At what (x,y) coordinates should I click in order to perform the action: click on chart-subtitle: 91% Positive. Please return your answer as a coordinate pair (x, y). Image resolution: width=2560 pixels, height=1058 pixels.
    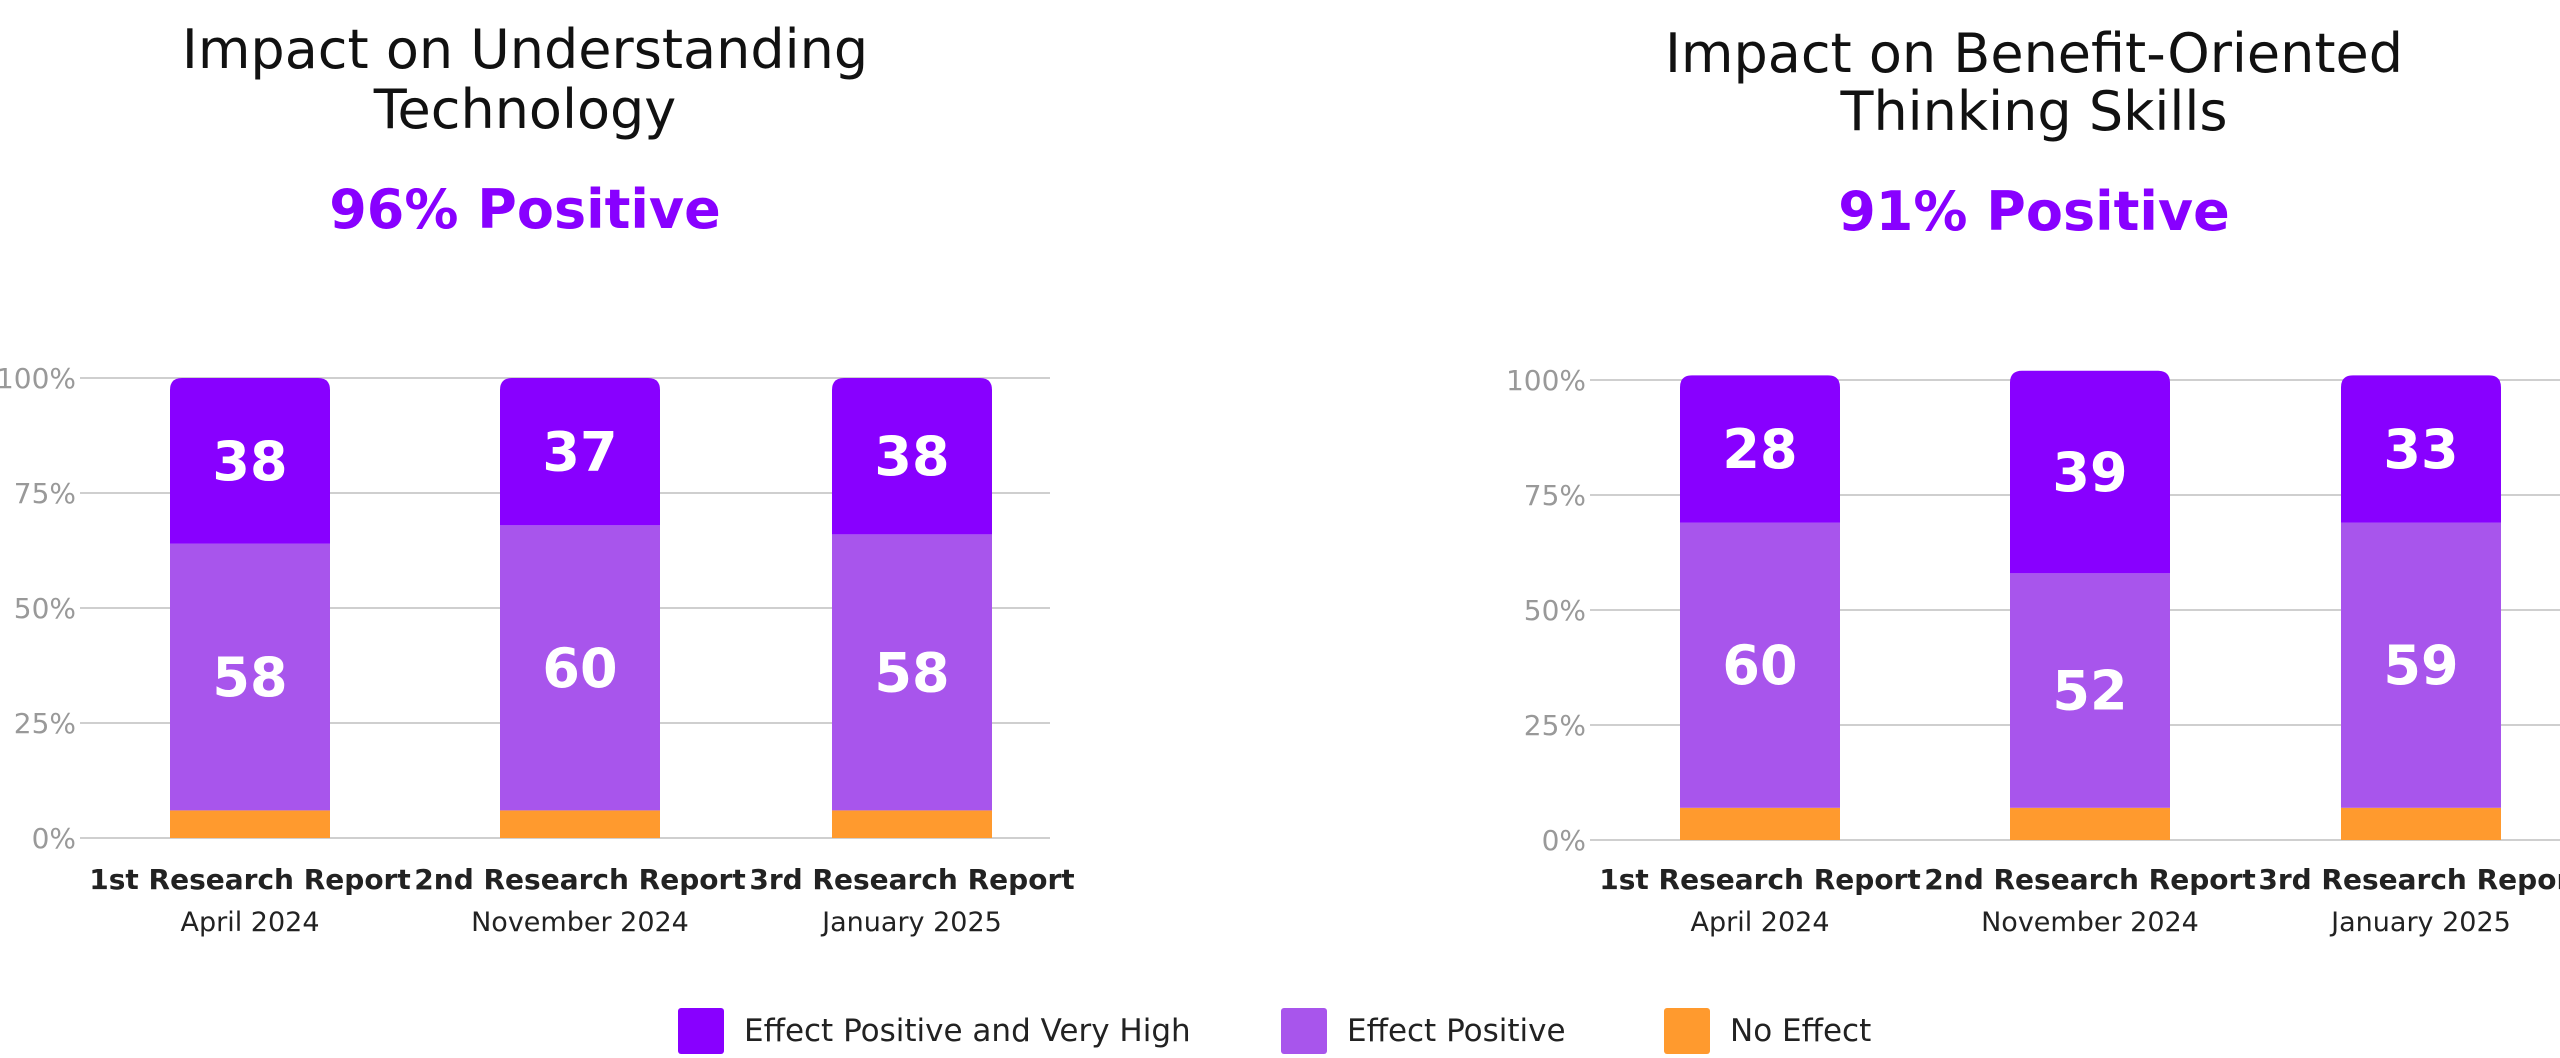
    Looking at the image, I should click on (2034, 211).